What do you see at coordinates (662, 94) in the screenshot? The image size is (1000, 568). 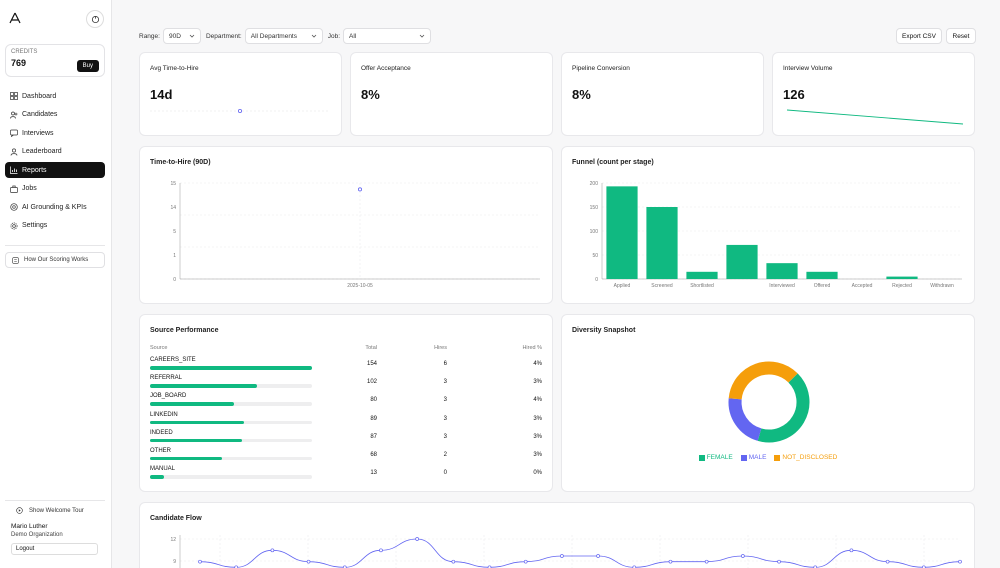 I see `kpi-card-pipeline-conversion: Pipeline Conversion 8%` at bounding box center [662, 94].